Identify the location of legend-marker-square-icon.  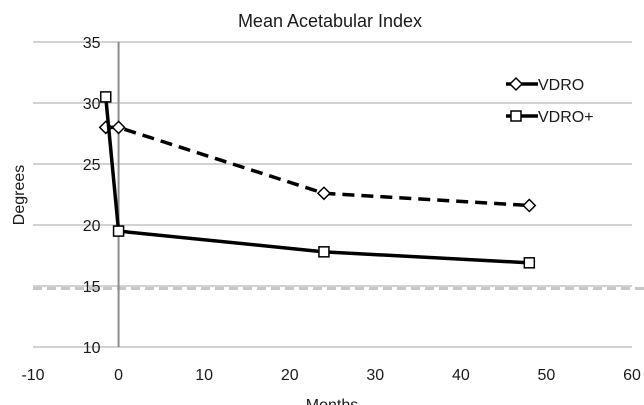
(516, 116).